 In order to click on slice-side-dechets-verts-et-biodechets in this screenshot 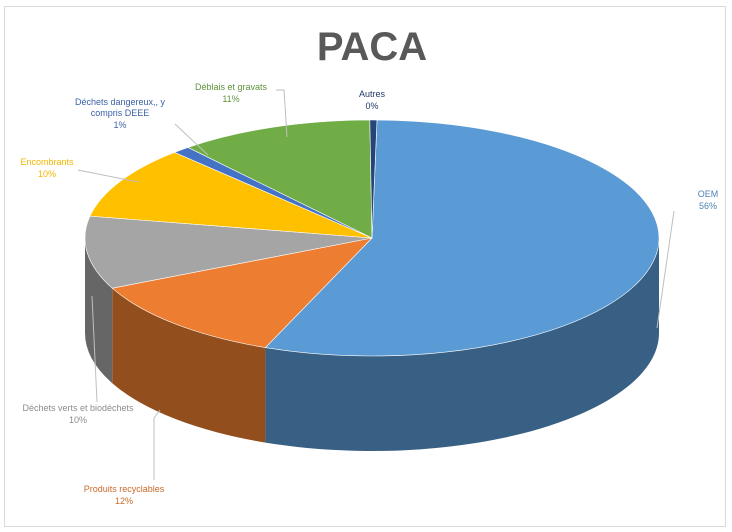, I will do `click(99, 311)`.